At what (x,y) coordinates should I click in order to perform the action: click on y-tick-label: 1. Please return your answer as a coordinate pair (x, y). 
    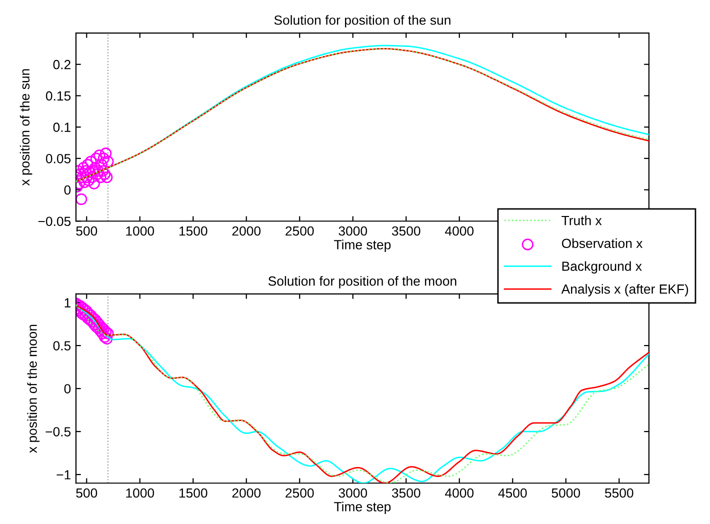
    Looking at the image, I should click on (67, 303).